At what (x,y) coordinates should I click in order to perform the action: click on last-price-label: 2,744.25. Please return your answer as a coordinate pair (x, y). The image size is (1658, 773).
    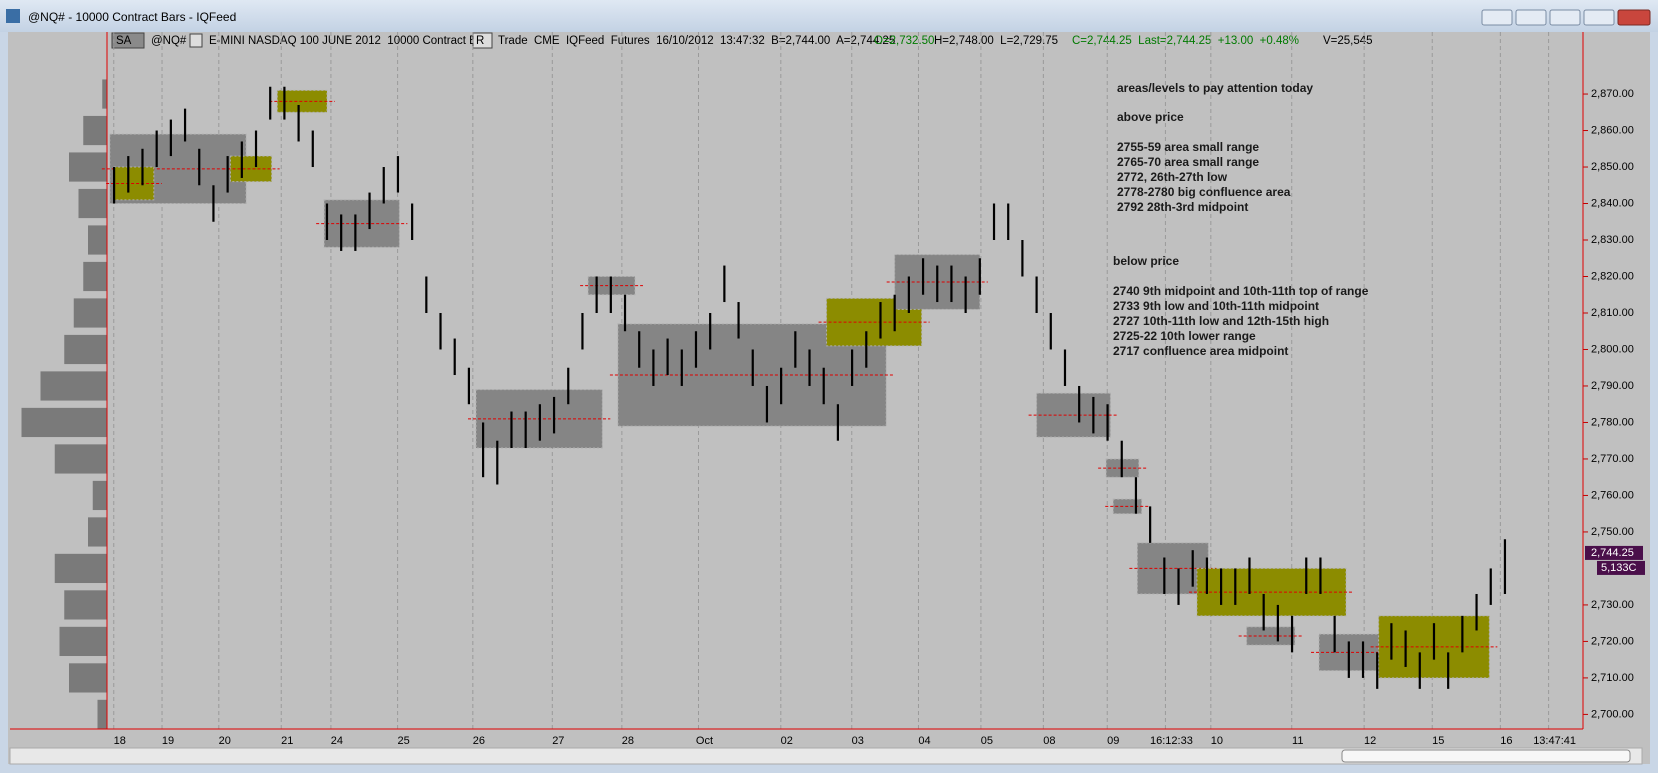
    Looking at the image, I should click on (1612, 553).